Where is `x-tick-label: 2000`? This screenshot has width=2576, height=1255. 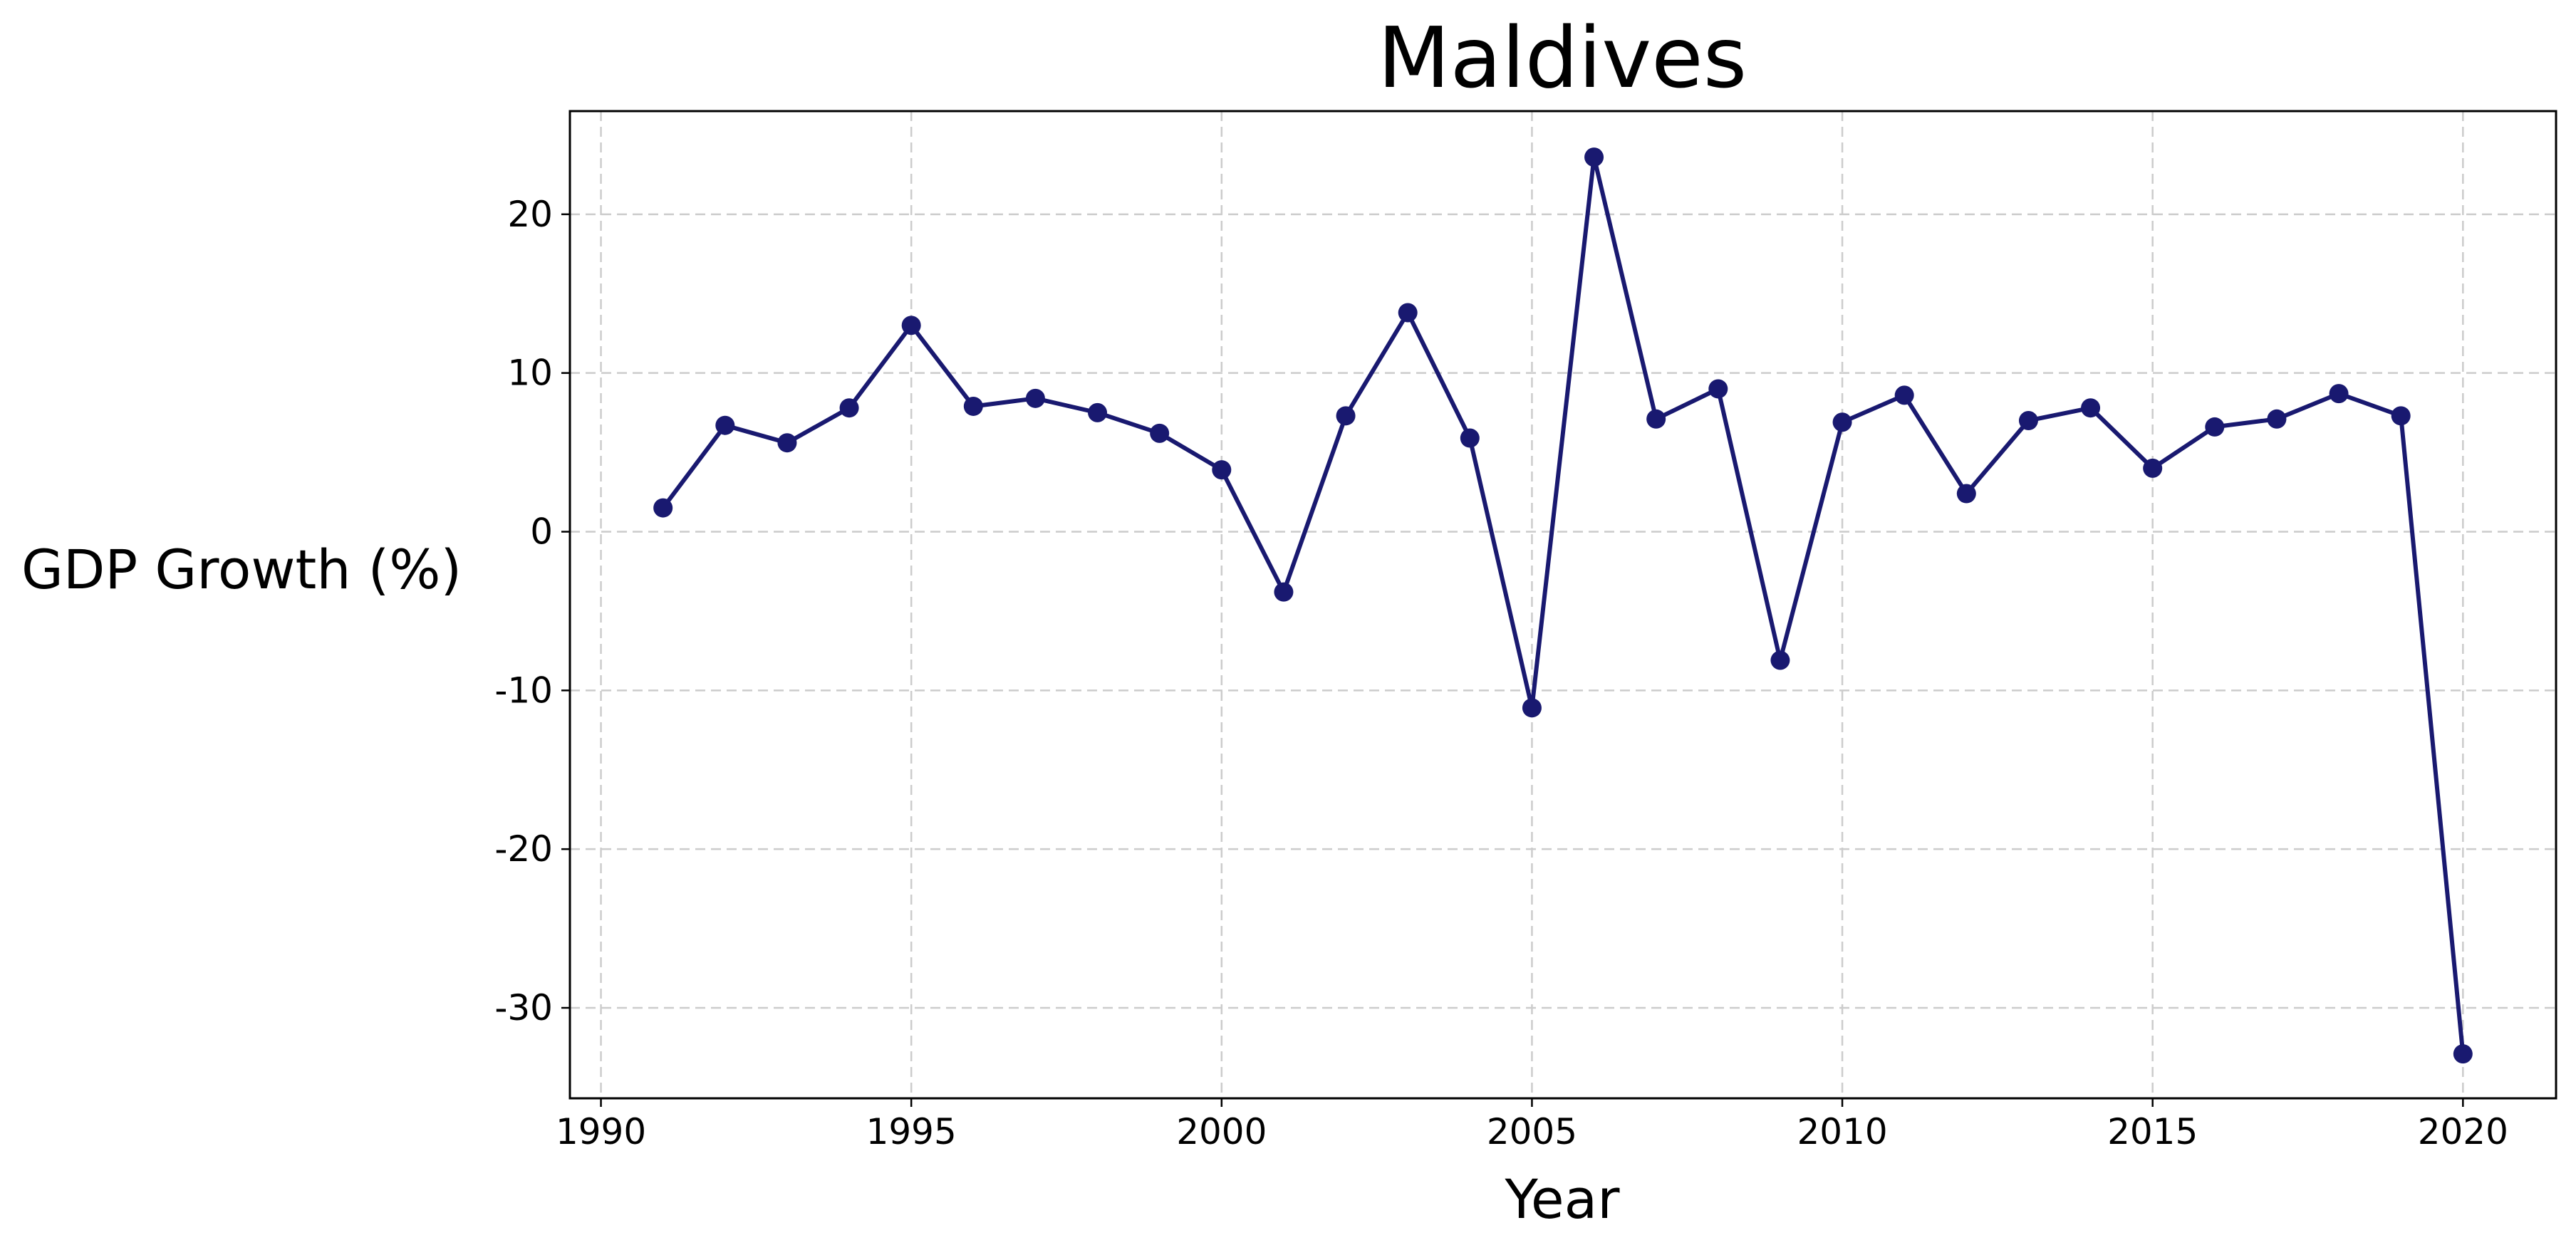
x-tick-label: 2000 is located at coordinates (1221, 1131).